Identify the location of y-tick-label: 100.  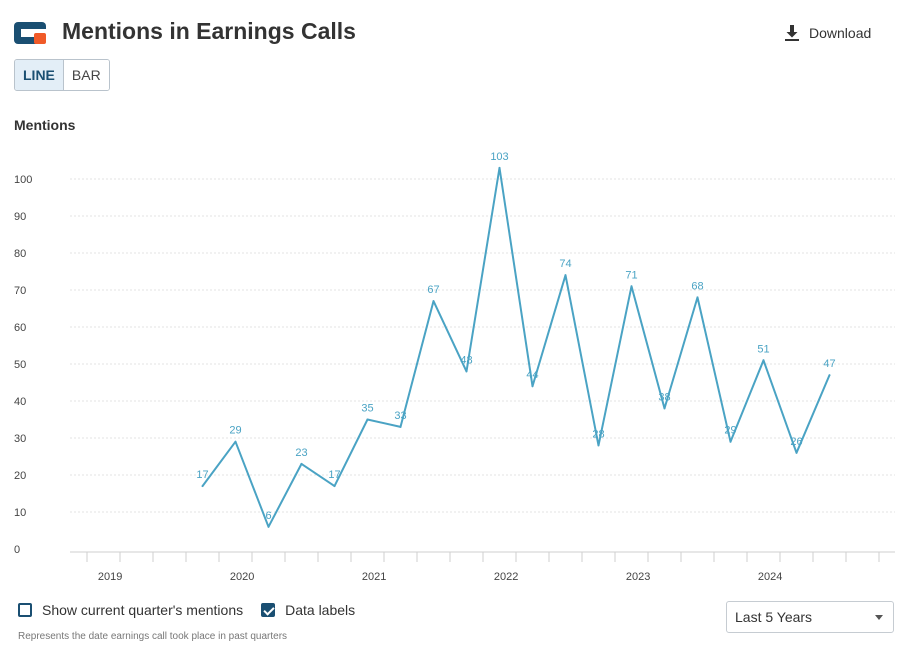
(23, 180).